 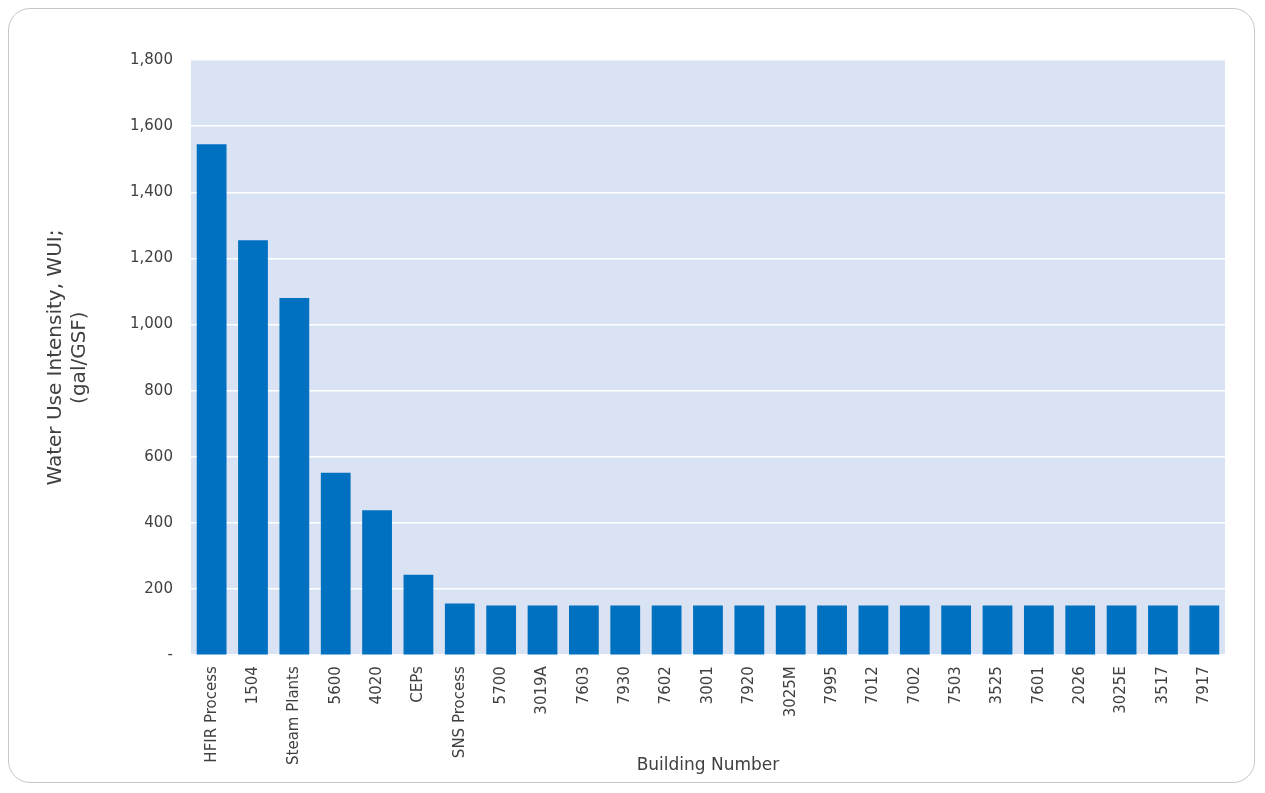 What do you see at coordinates (66, 357) in the screenshot?
I see `y-axis-title: Water Use Intensity, WUI; (gal/GSF)` at bounding box center [66, 357].